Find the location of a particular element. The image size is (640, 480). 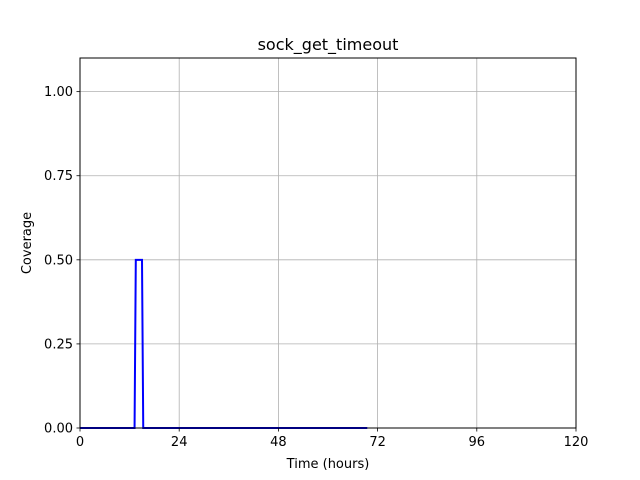

x-tick-label: 96 is located at coordinates (477, 442).